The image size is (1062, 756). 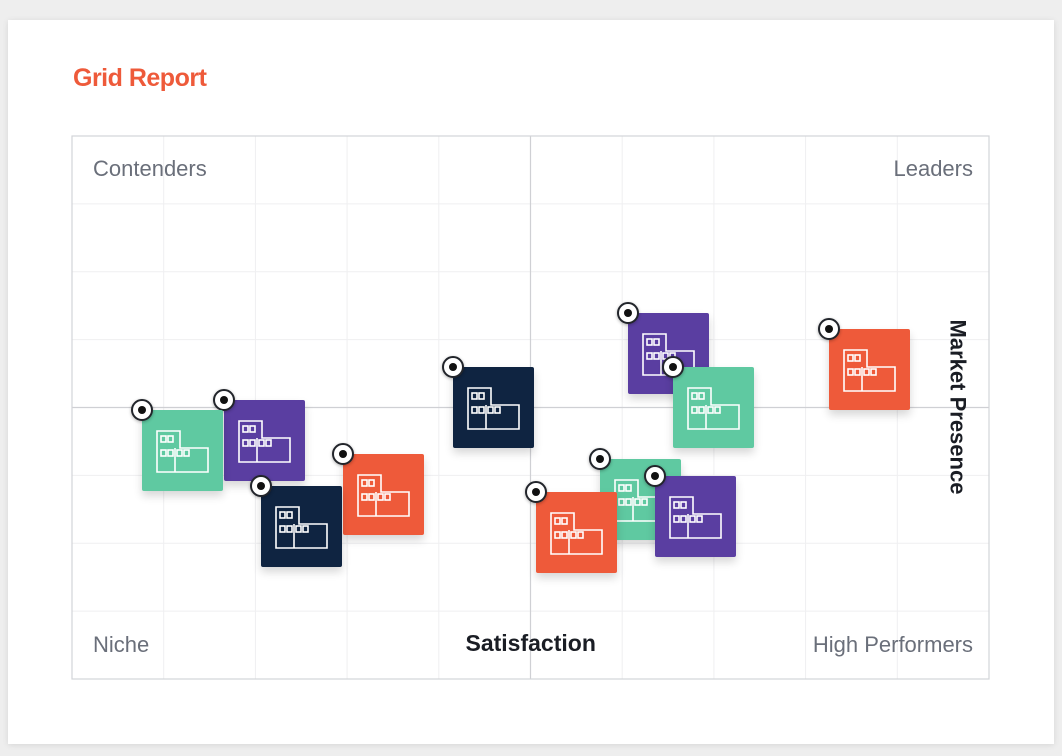 I want to click on x-axis-label: Satisfaction, so click(x=530, y=643).